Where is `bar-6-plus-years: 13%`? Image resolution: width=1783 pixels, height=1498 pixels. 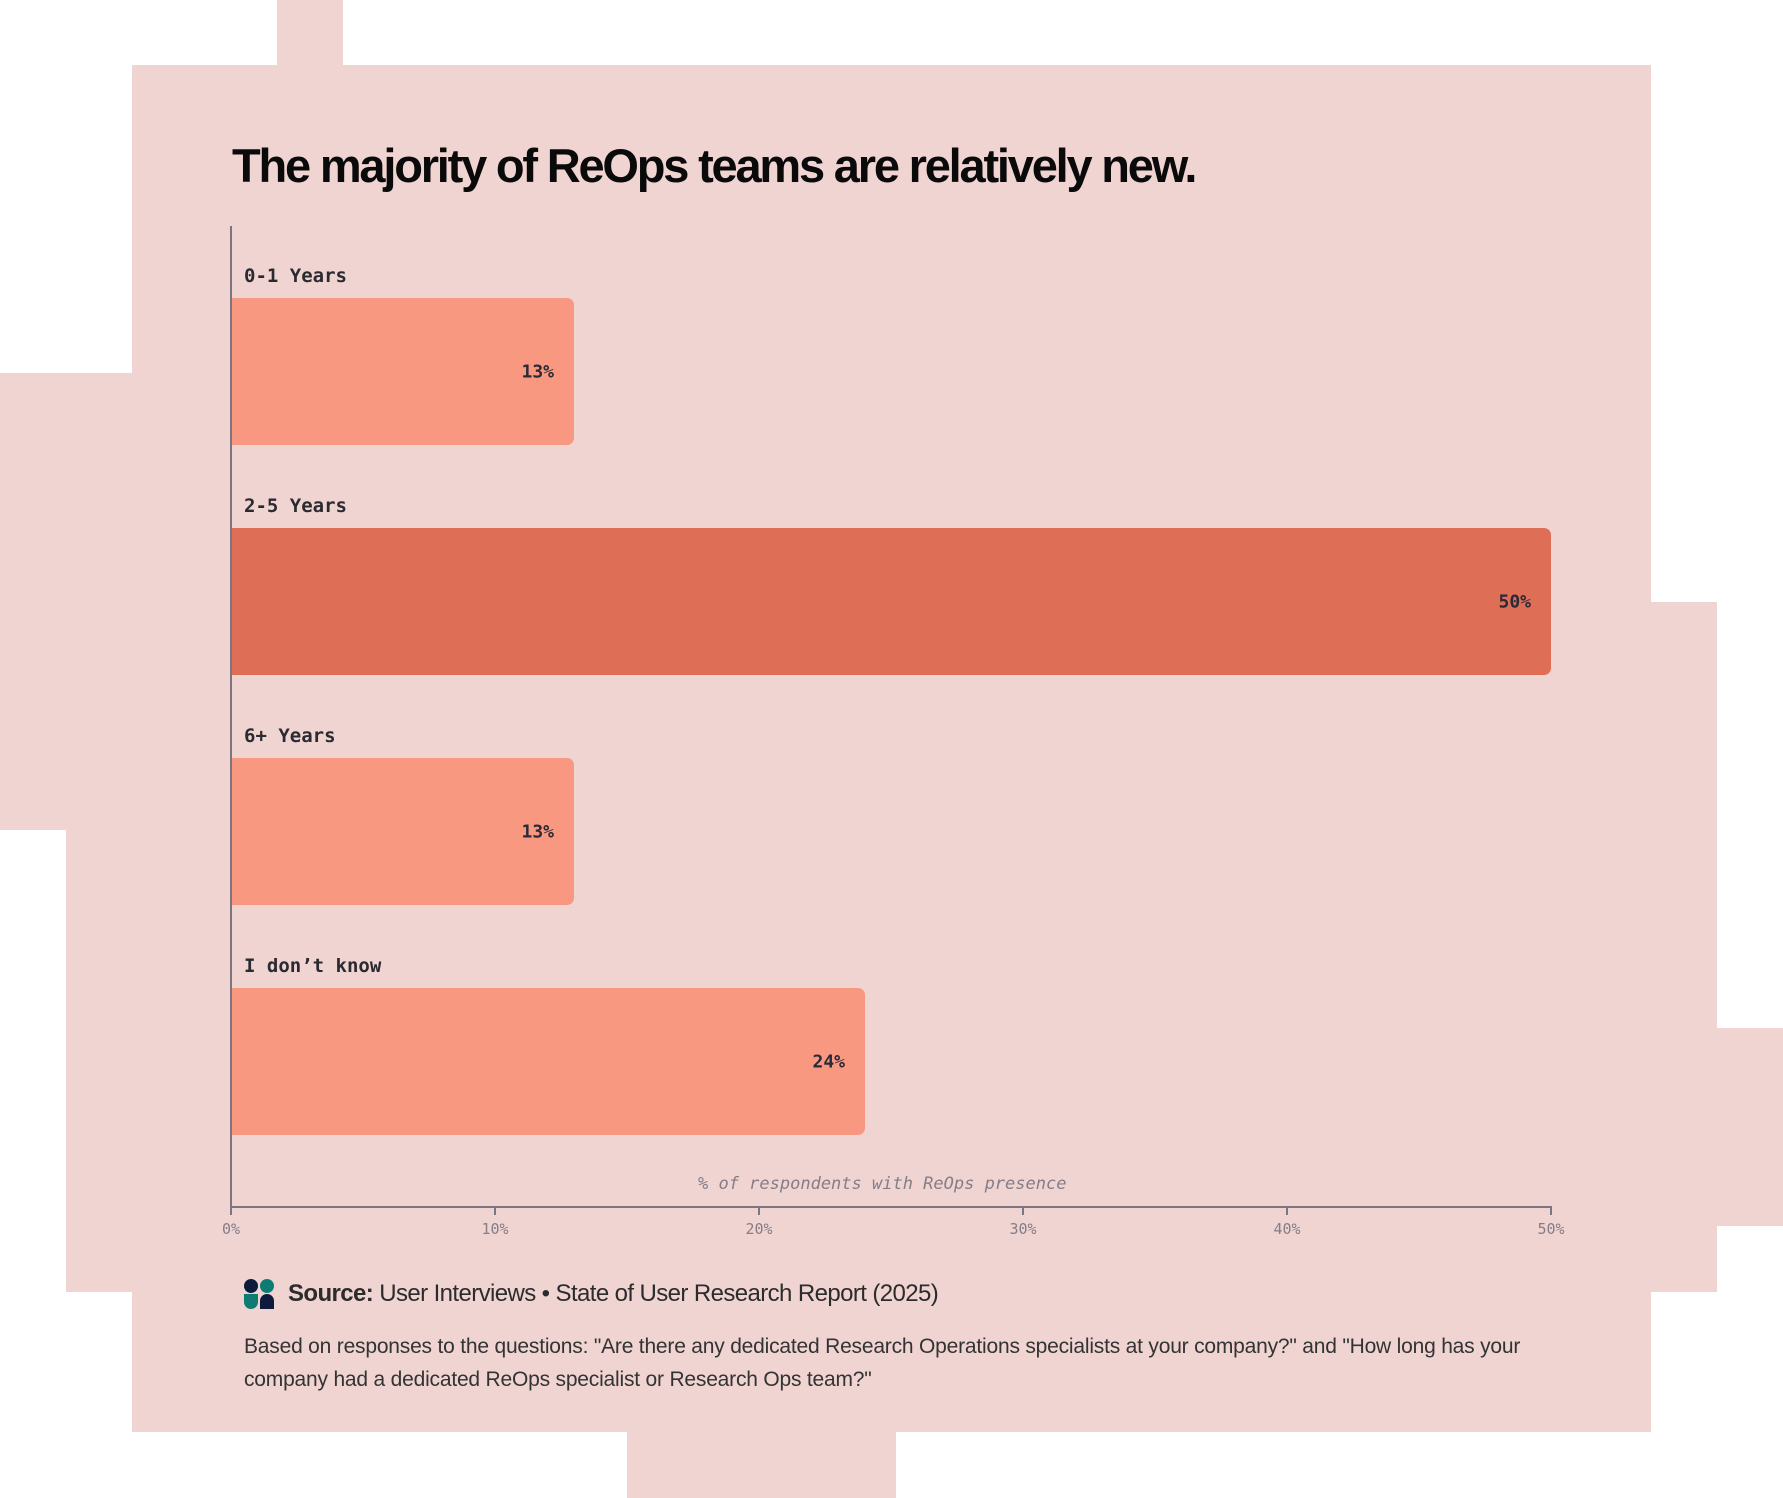
bar-6-plus-years: 13% is located at coordinates (403, 831).